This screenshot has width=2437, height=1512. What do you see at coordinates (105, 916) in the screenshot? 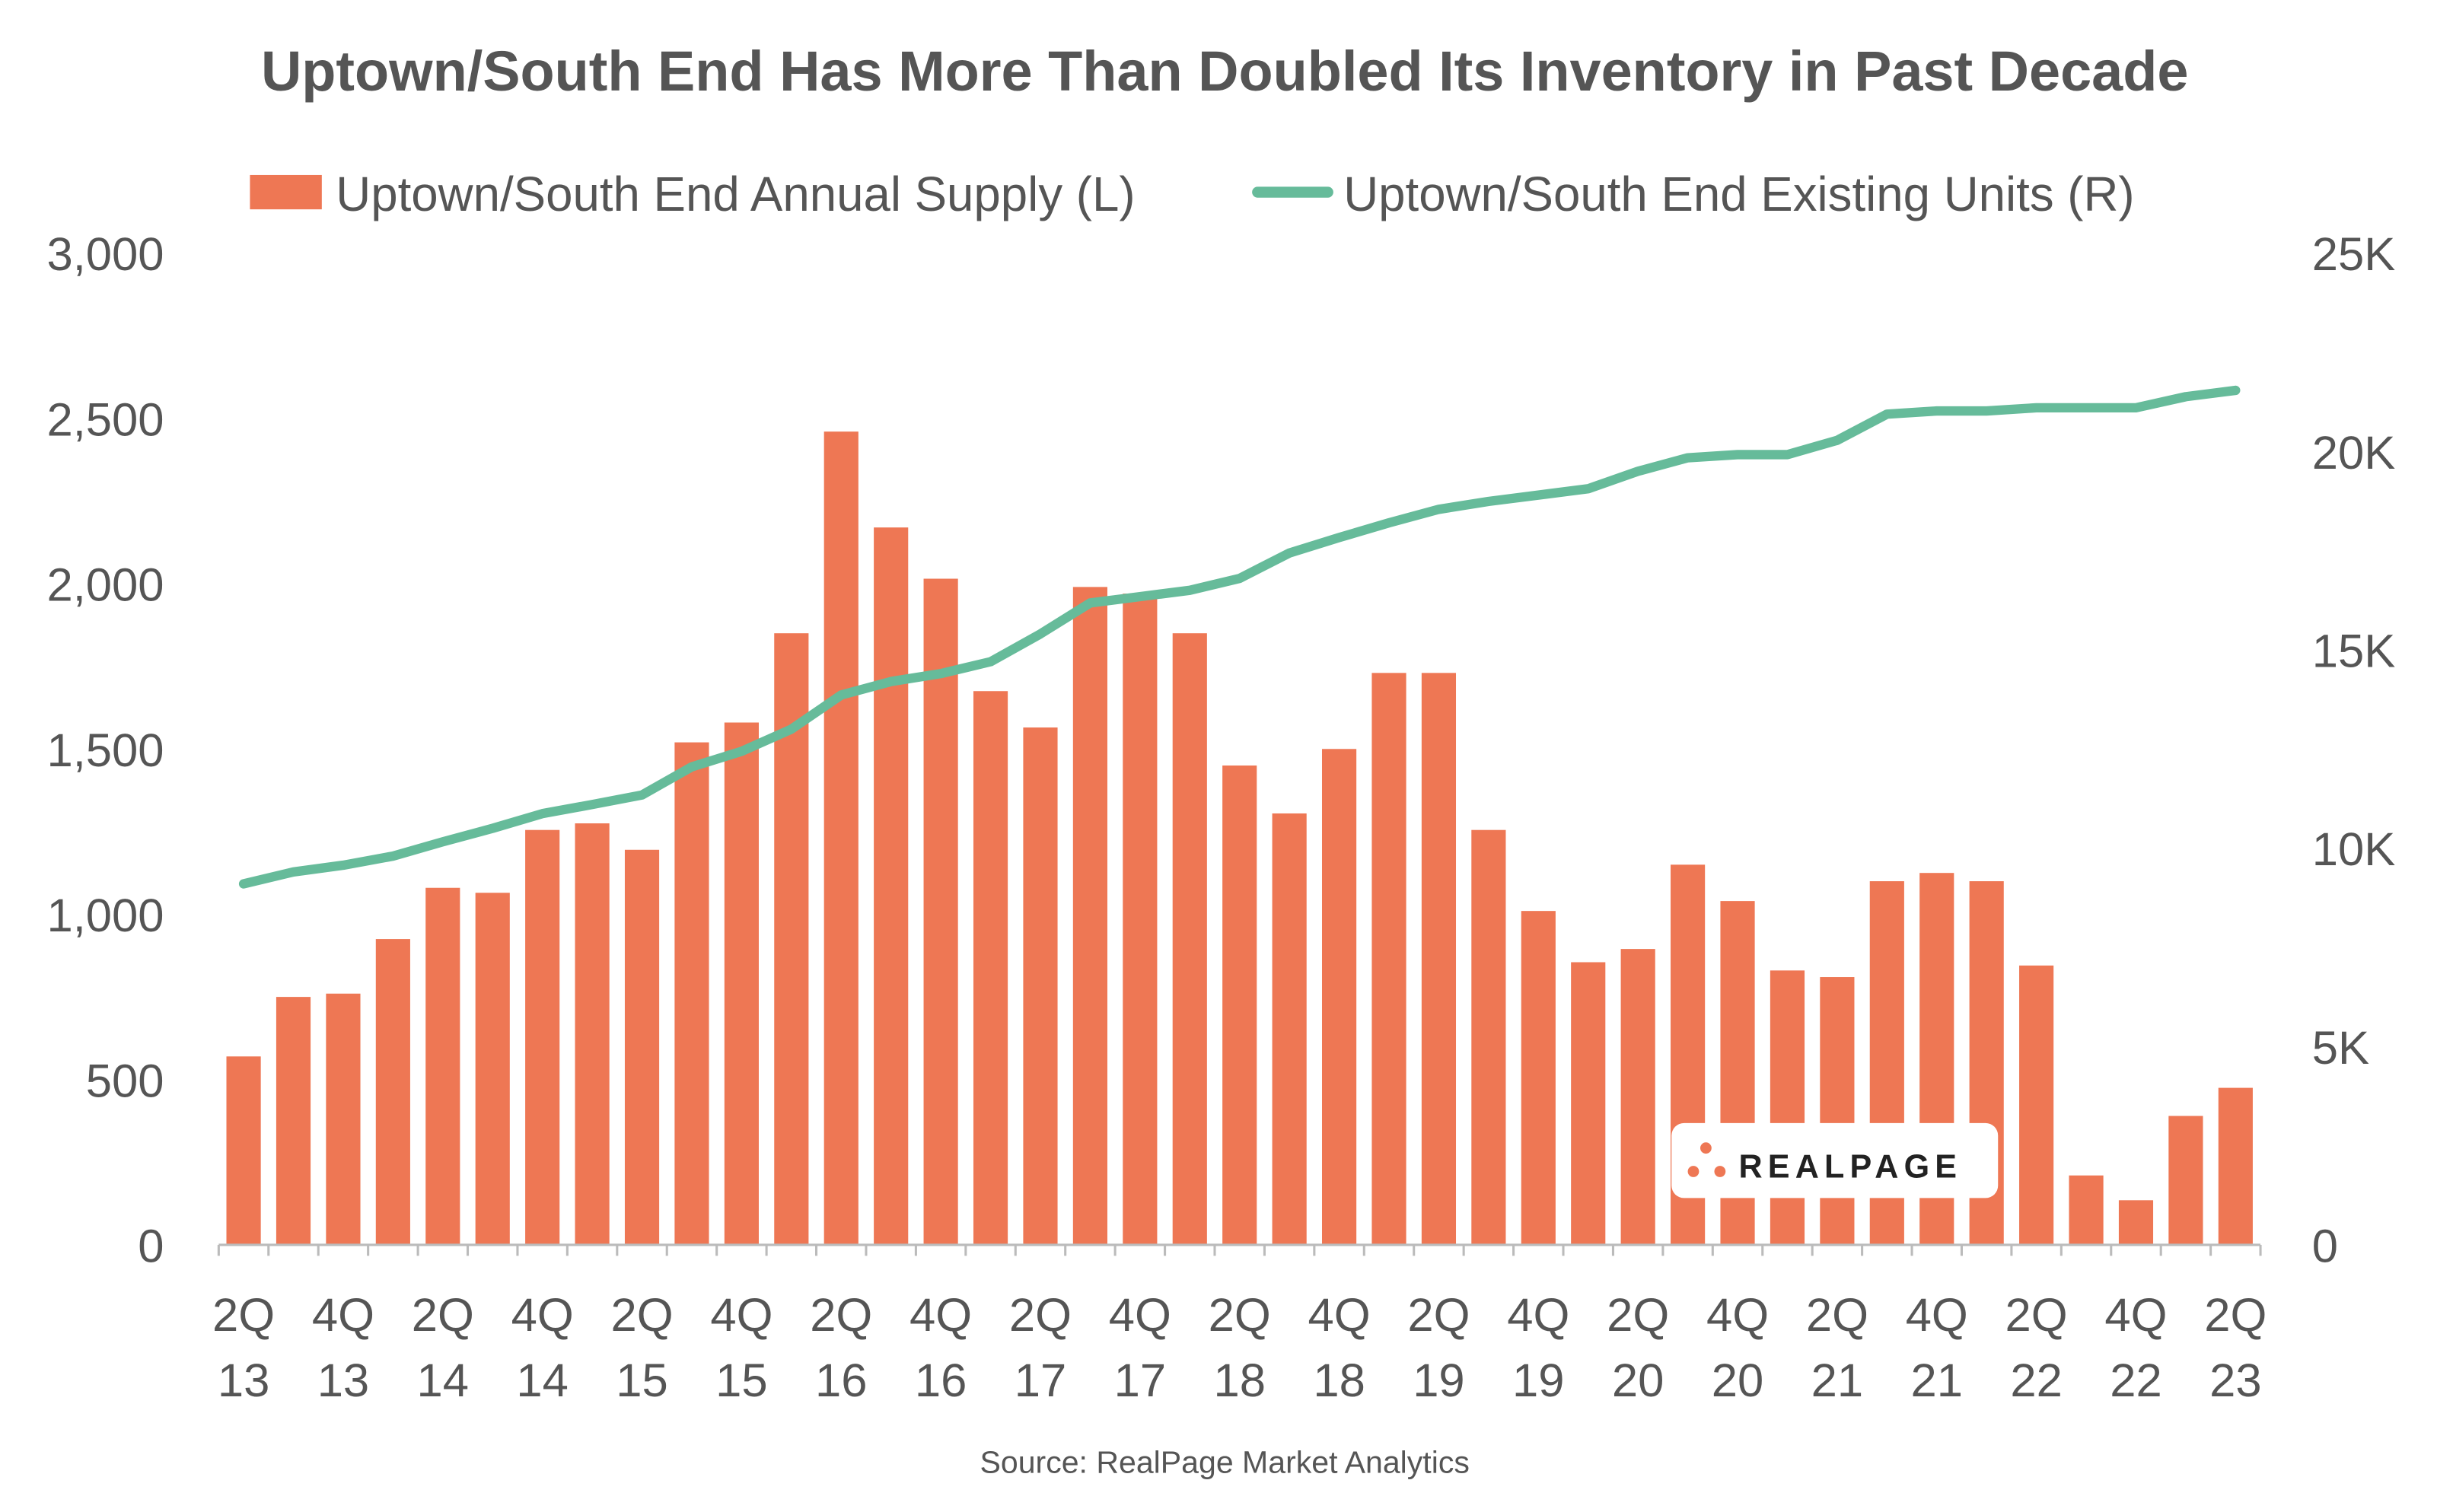
I see `y-left-tick-label: 1,000` at bounding box center [105, 916].